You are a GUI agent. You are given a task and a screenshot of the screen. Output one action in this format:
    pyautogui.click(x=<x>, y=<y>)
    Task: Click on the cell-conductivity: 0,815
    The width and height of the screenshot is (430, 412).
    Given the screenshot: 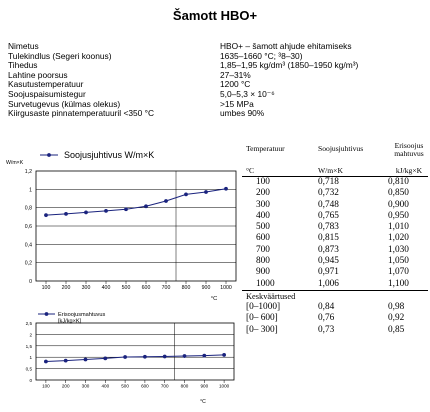 What is the action you would take?
    pyautogui.click(x=328, y=238)
    